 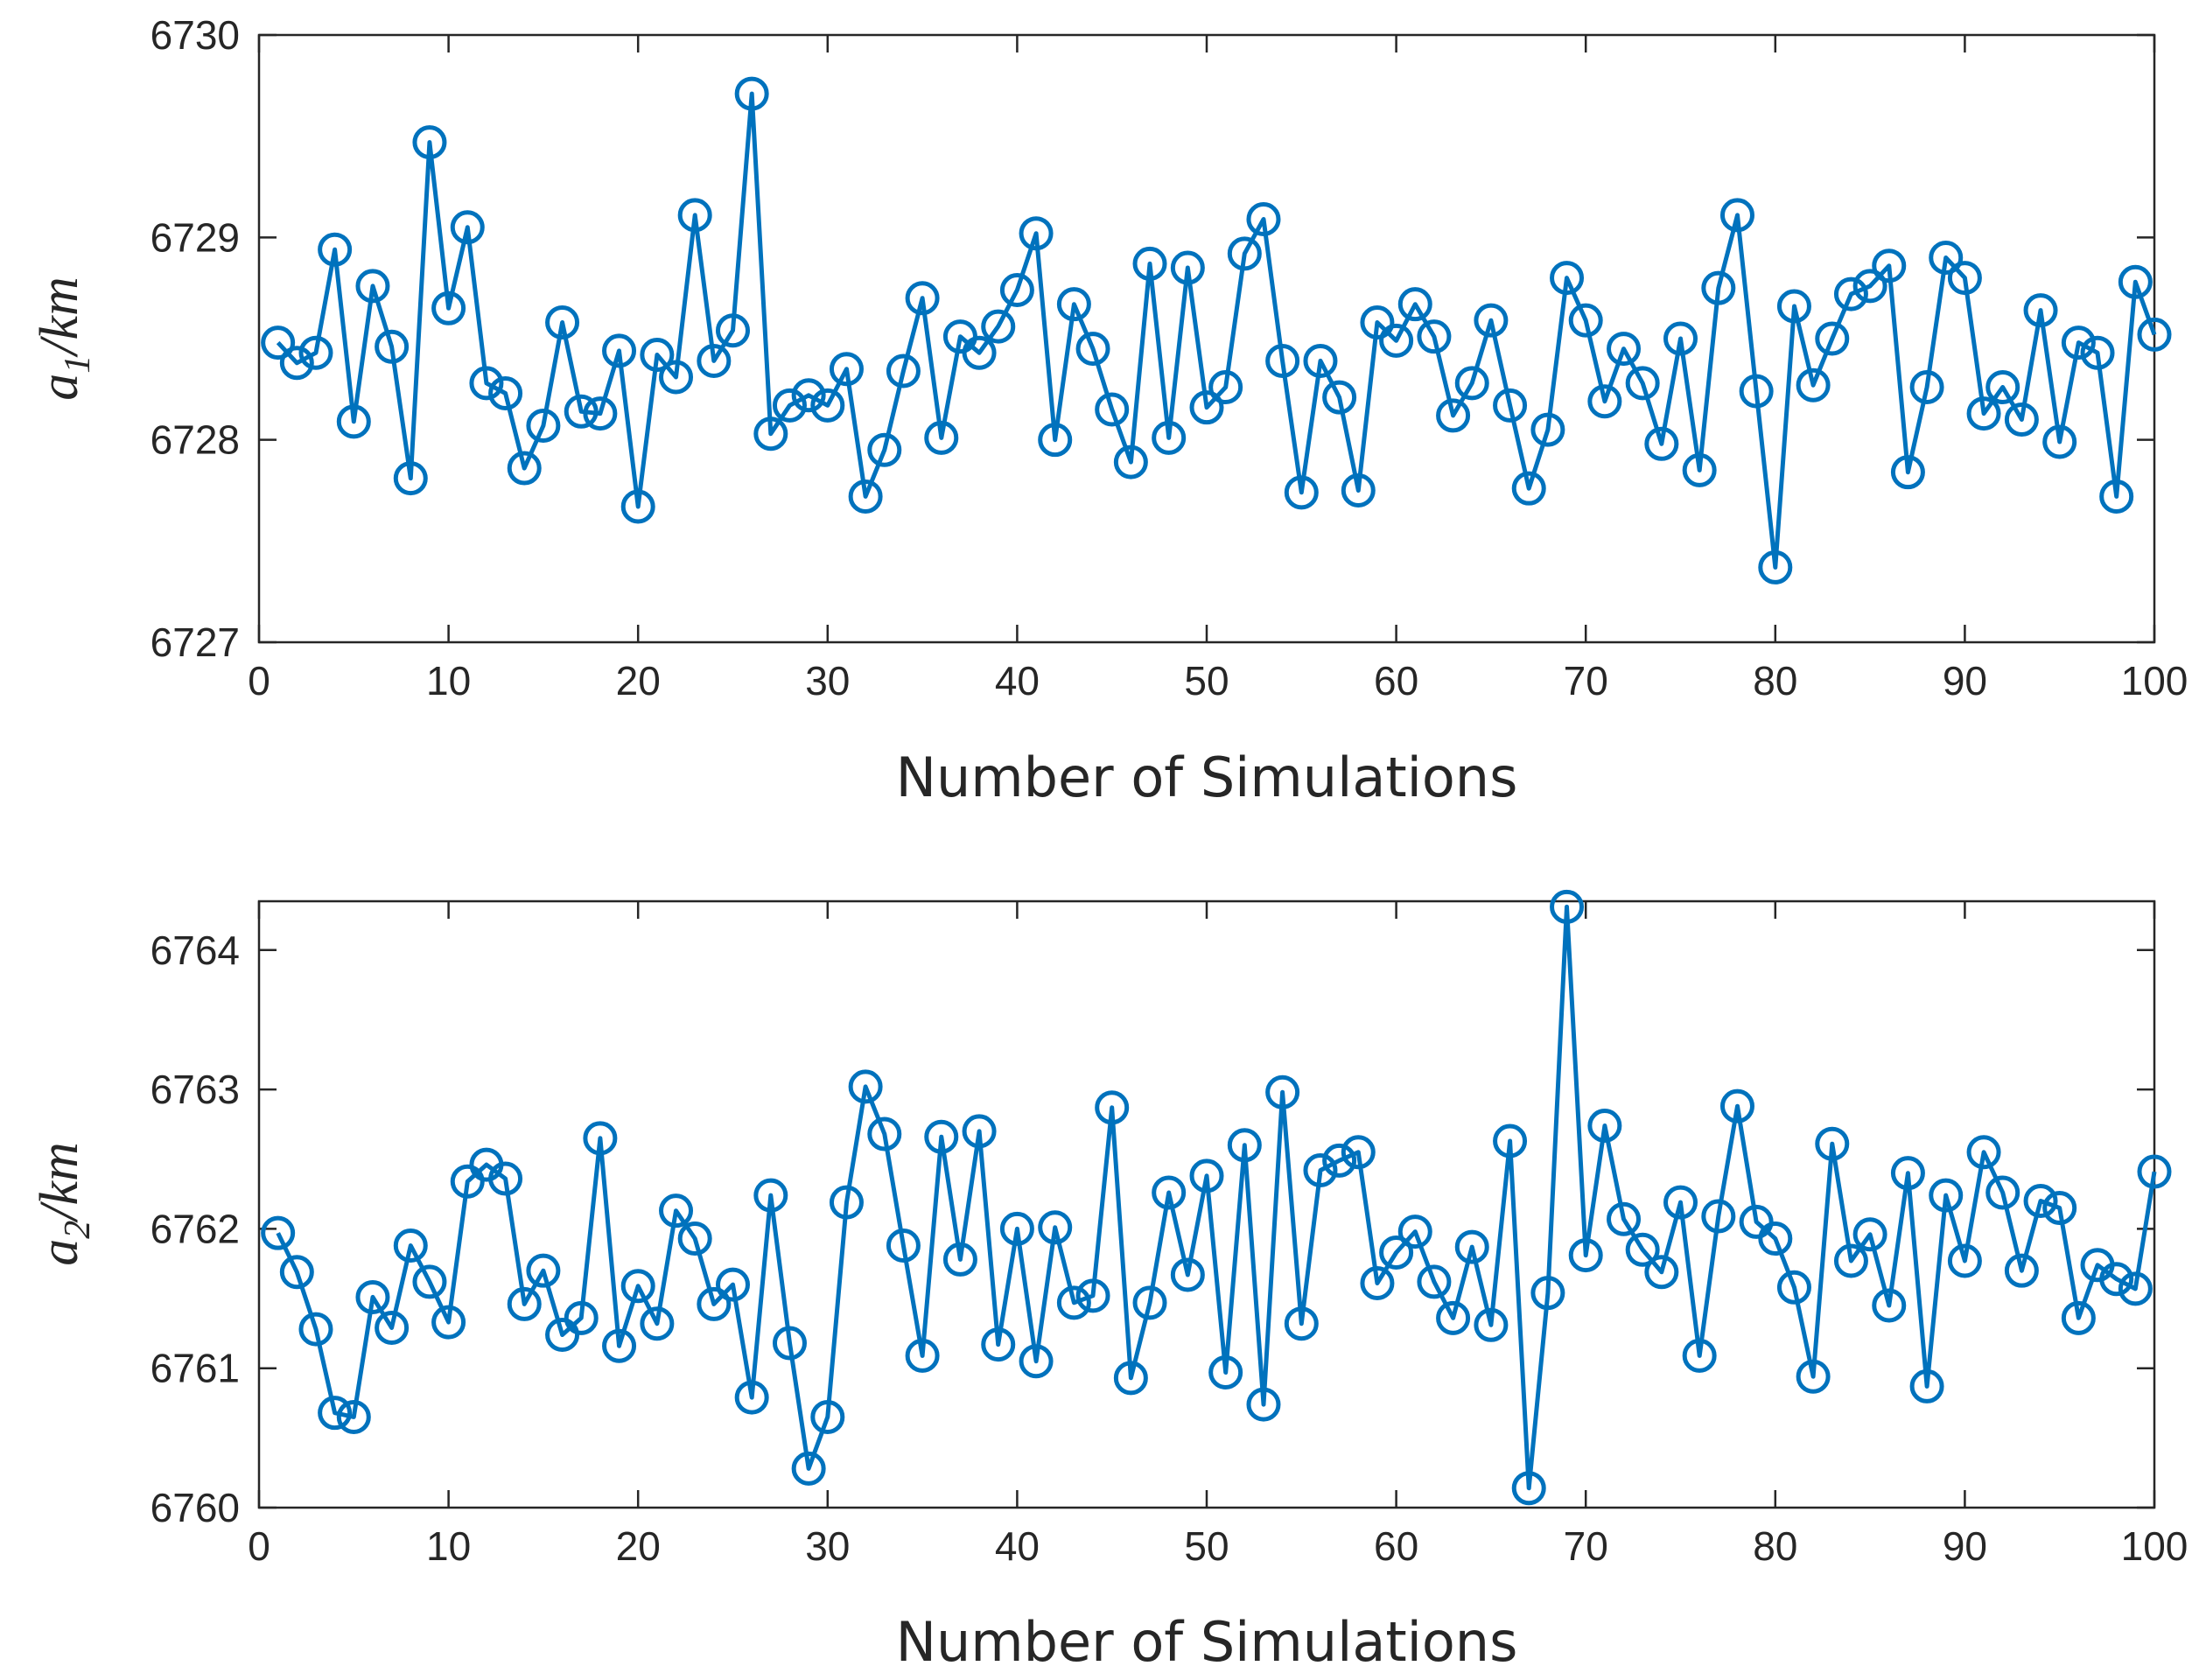 I want to click on y-tick-label: 6763, so click(x=195, y=1089).